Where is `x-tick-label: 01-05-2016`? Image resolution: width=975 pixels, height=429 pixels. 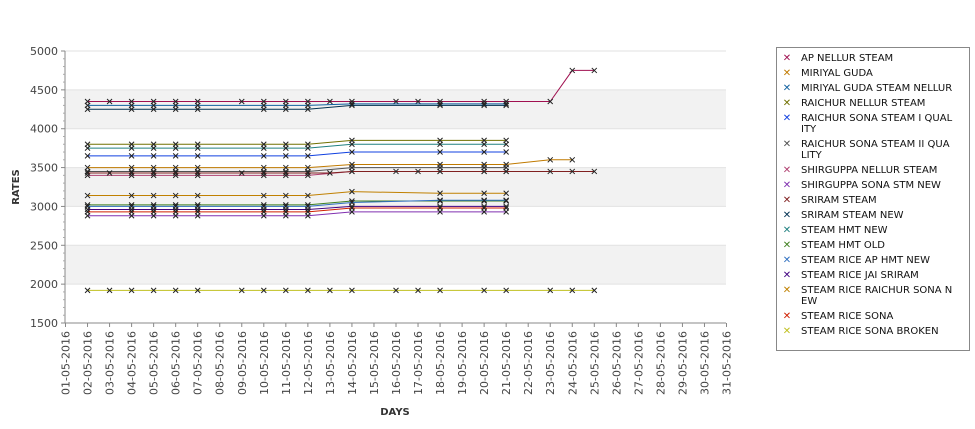 x-tick-label: 01-05-2016 is located at coordinates (66, 363).